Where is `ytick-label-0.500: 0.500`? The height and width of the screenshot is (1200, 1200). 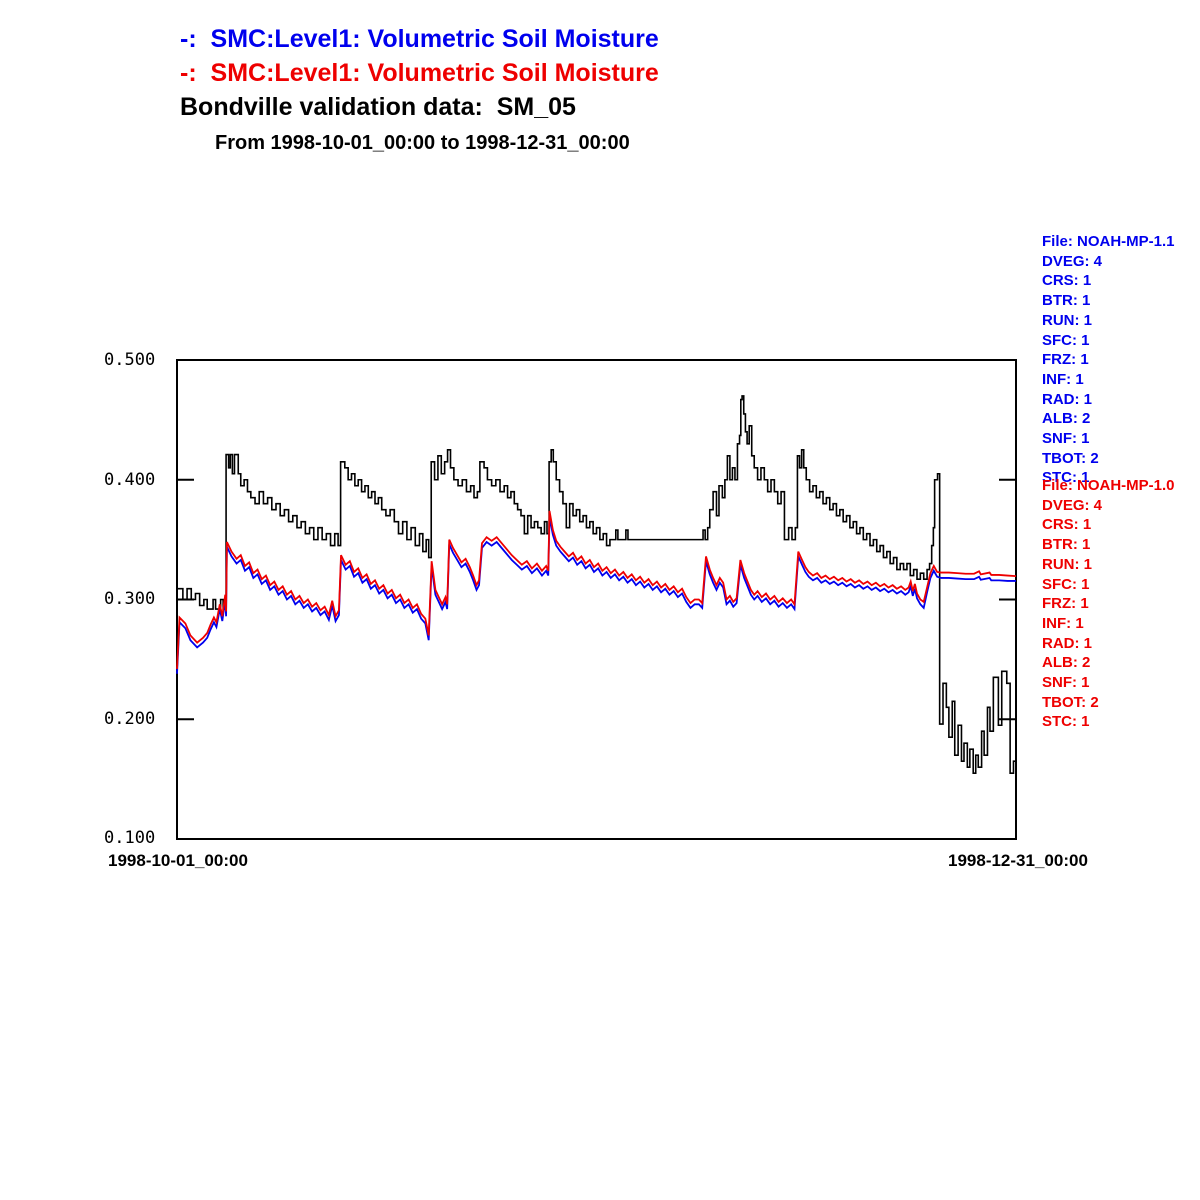
ytick-label-0.500: 0.500 is located at coordinates (130, 360).